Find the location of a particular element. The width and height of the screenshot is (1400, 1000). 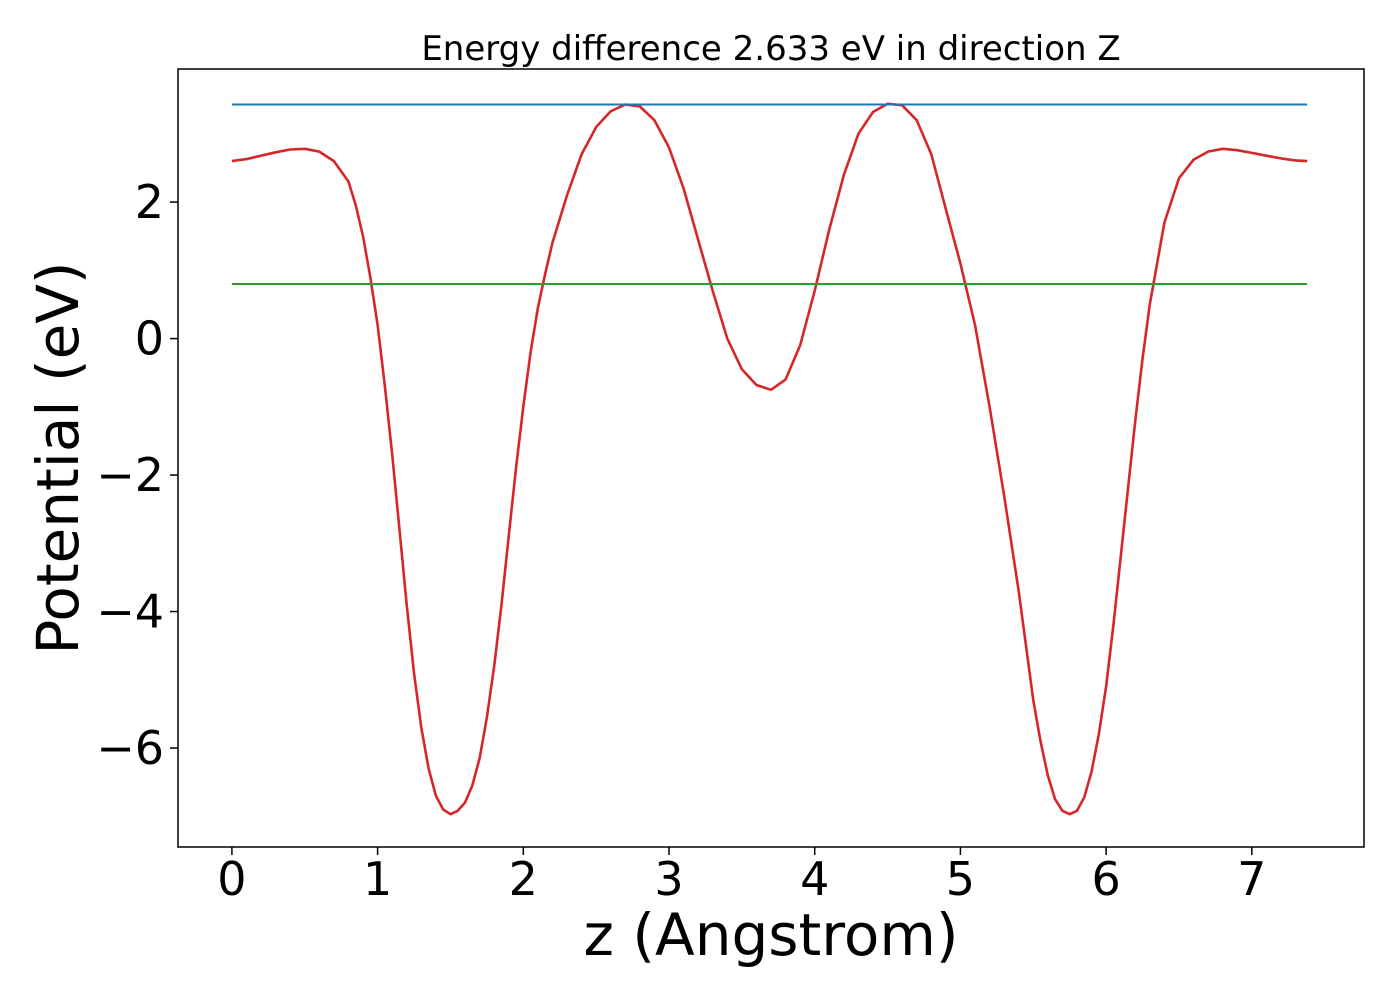

y-tick-label: −2 is located at coordinates (130, 475).